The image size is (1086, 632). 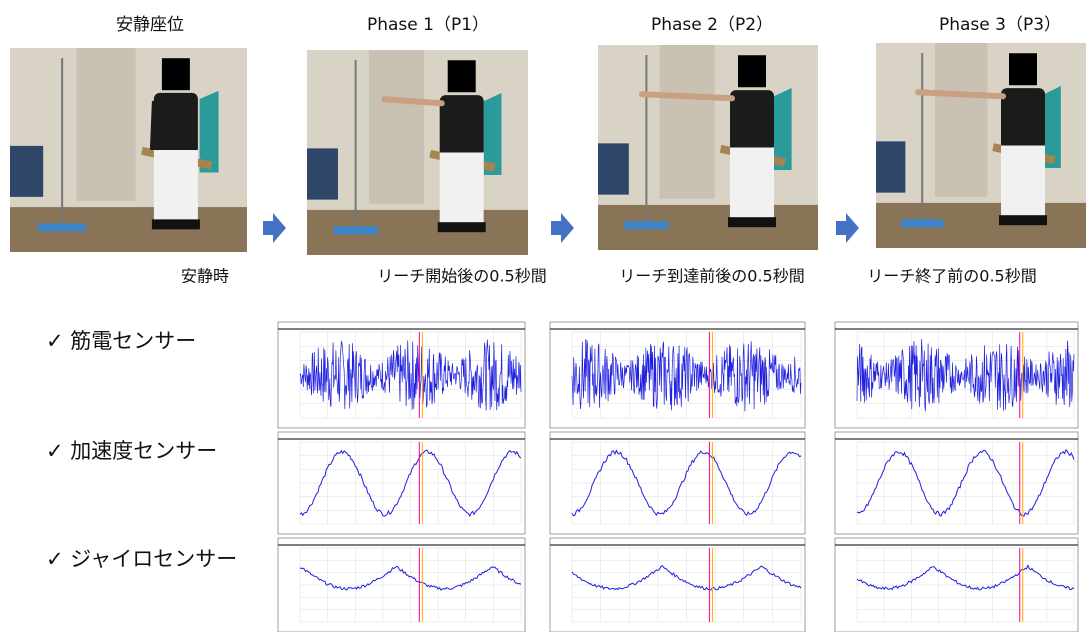 What do you see at coordinates (1000, 25) in the screenshot?
I see `phase-title: Phase 3（P3）` at bounding box center [1000, 25].